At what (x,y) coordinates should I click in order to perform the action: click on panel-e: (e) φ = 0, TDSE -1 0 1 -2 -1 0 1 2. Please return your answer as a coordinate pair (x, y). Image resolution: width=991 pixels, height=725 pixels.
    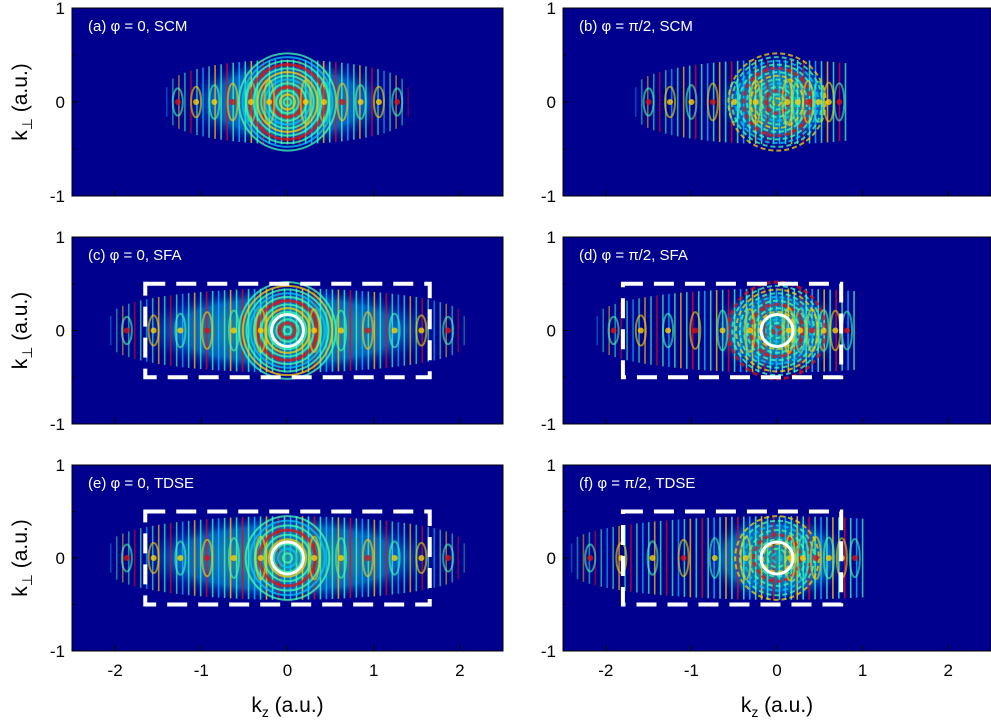
    Looking at the image, I should click on (277, 568).